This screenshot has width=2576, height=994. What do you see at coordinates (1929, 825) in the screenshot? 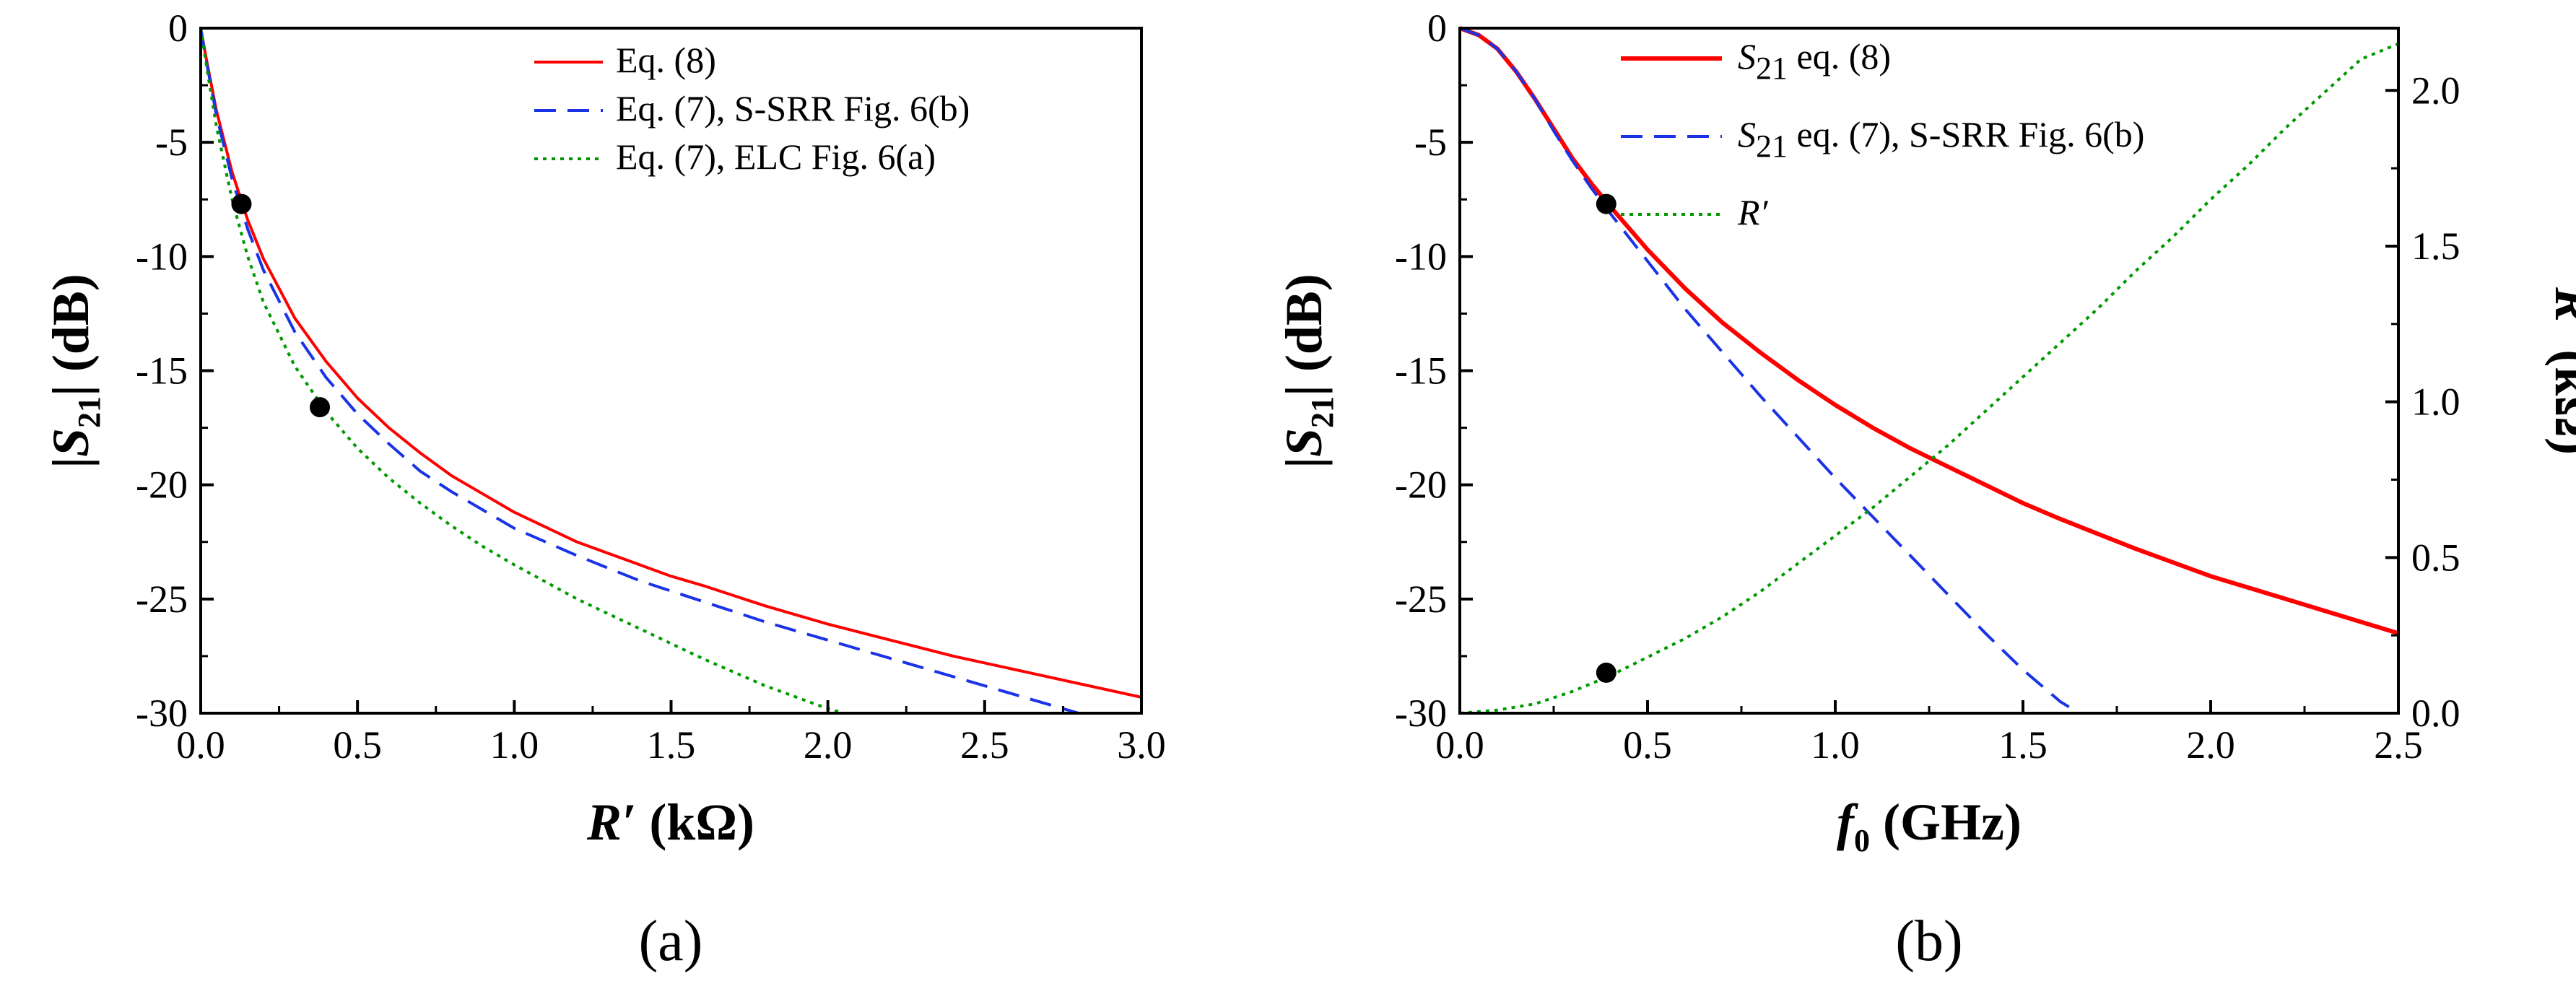
I see `x-axis-label-b: f0 (GHz)` at bounding box center [1929, 825].